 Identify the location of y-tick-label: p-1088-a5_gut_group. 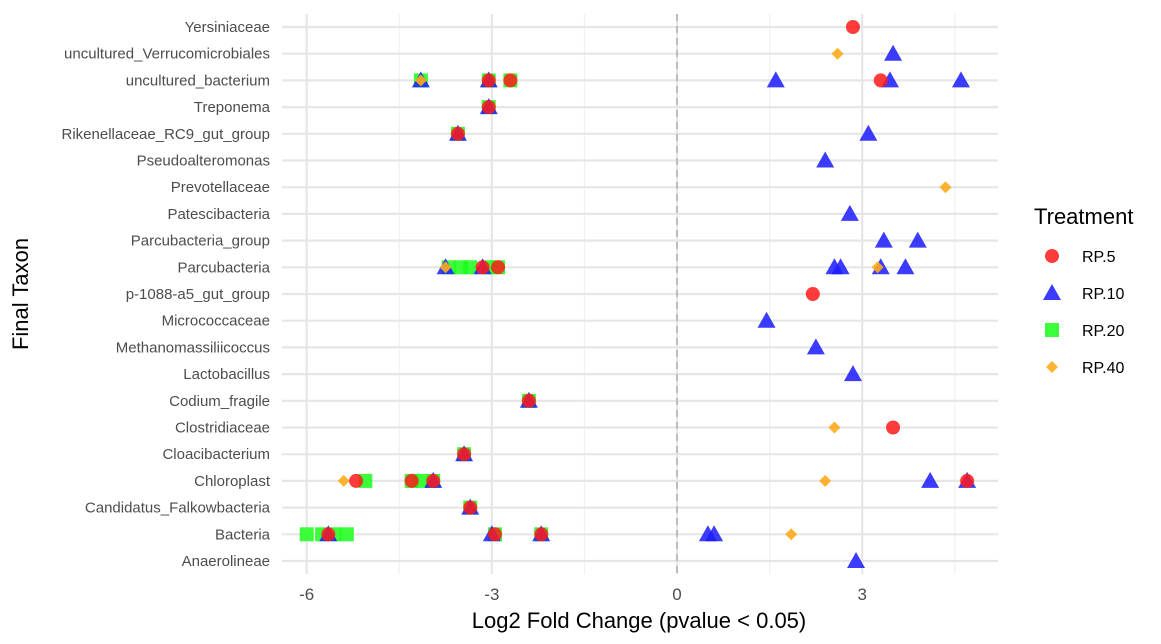
(198, 294).